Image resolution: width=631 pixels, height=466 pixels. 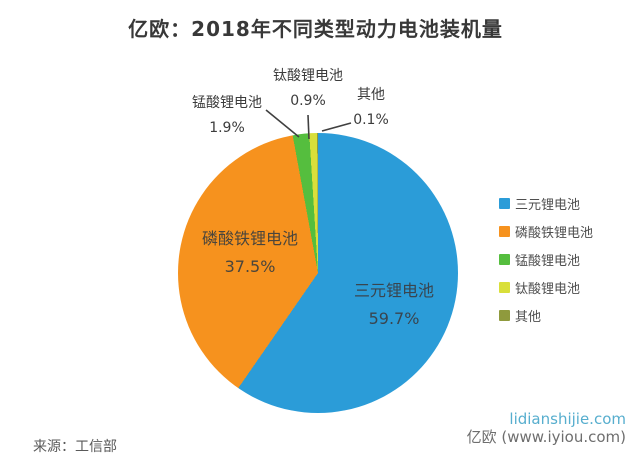 What do you see at coordinates (371, 120) in the screenshot?
I see `callout-other-pct: 0.1%` at bounding box center [371, 120].